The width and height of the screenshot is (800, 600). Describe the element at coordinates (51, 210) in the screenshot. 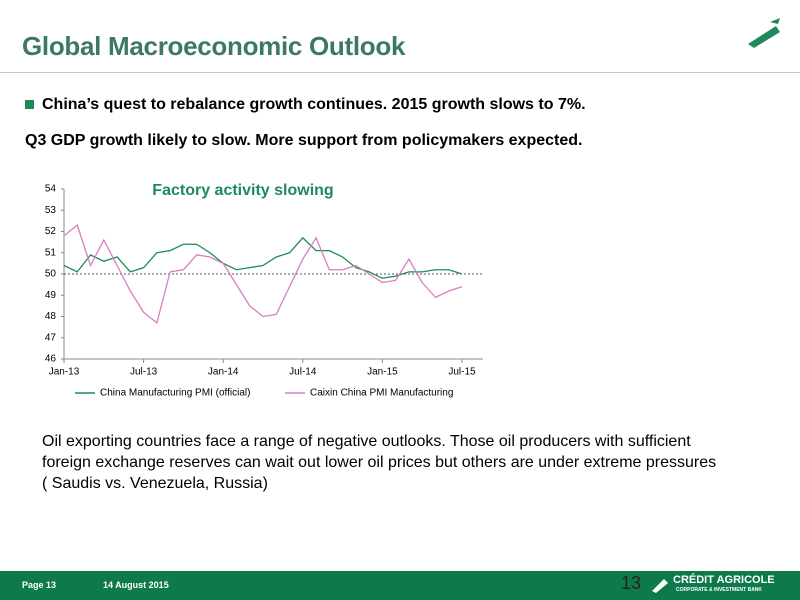

I see `y-tick-label: 53` at that location.